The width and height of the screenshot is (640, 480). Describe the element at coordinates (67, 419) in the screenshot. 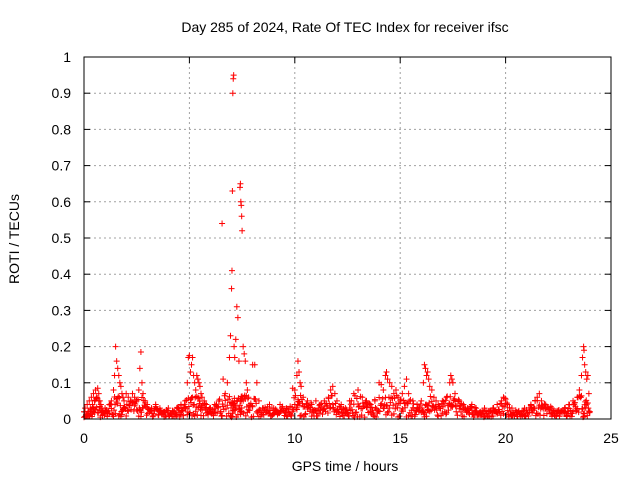

I see `y-tick-label: 0` at that location.